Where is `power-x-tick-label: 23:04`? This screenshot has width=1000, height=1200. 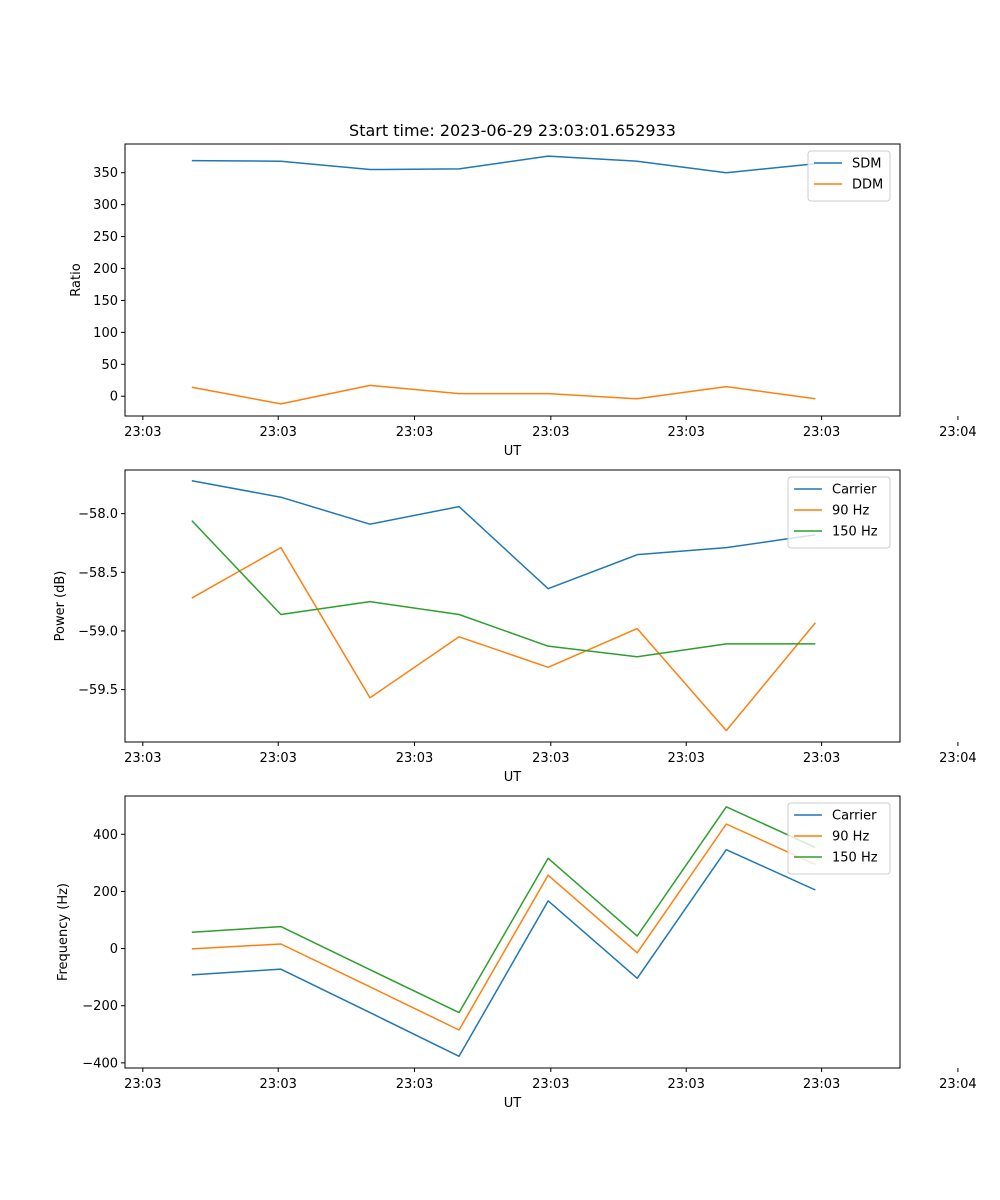
power-x-tick-label: 23:04 is located at coordinates (957, 758).